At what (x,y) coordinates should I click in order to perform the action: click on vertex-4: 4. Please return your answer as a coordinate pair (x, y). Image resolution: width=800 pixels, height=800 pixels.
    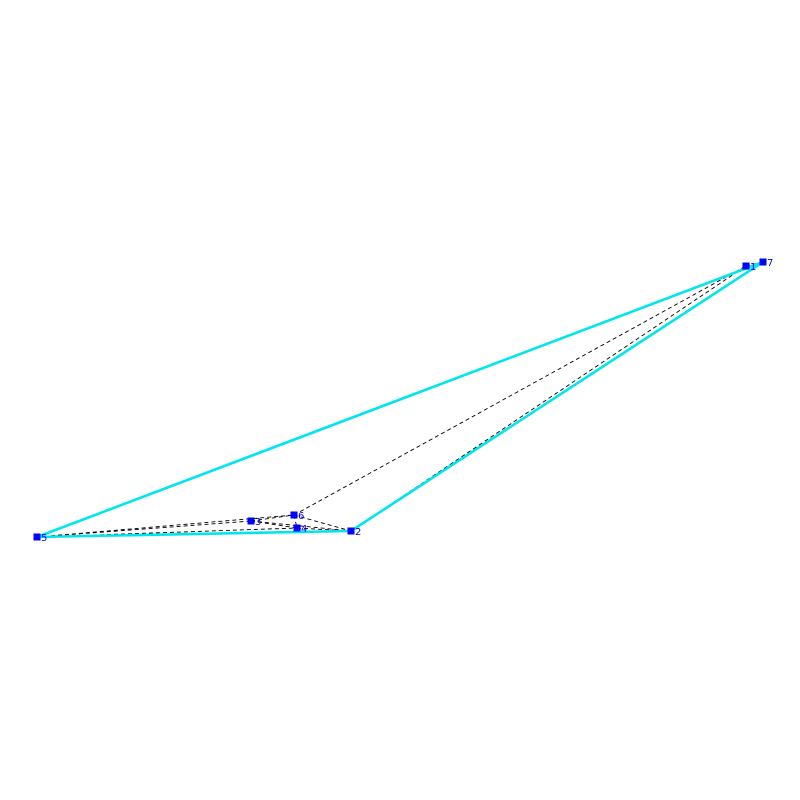
    Looking at the image, I should click on (300, 529).